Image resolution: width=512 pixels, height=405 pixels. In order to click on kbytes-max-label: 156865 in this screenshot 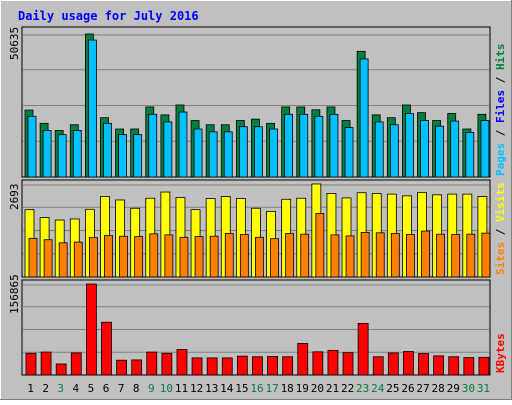, I will do `click(14, 294)`.